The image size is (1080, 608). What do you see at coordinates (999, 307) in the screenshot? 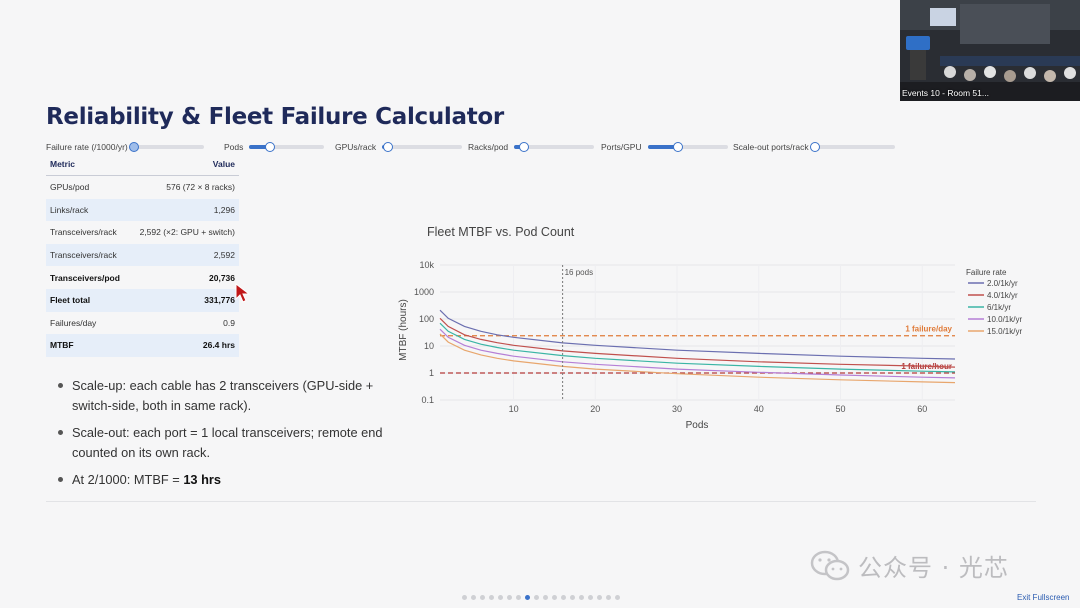
I see `legend-item: 6/1k/yr` at bounding box center [999, 307].